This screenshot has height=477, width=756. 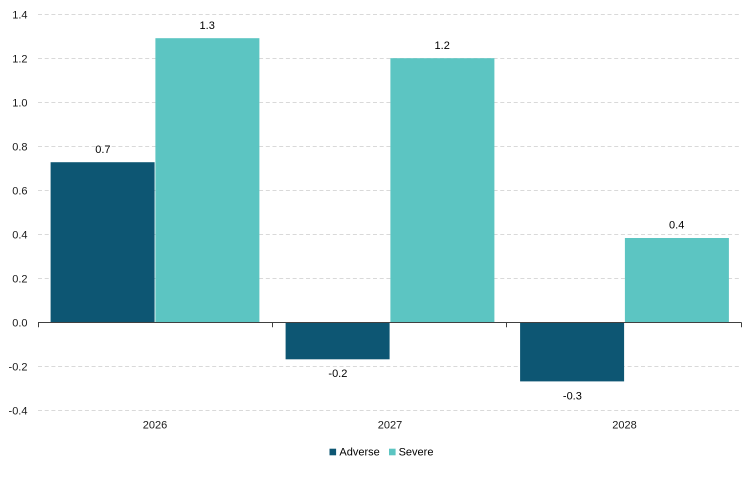 What do you see at coordinates (19, 16) in the screenshot?
I see `svg-text: 1.4` at bounding box center [19, 16].